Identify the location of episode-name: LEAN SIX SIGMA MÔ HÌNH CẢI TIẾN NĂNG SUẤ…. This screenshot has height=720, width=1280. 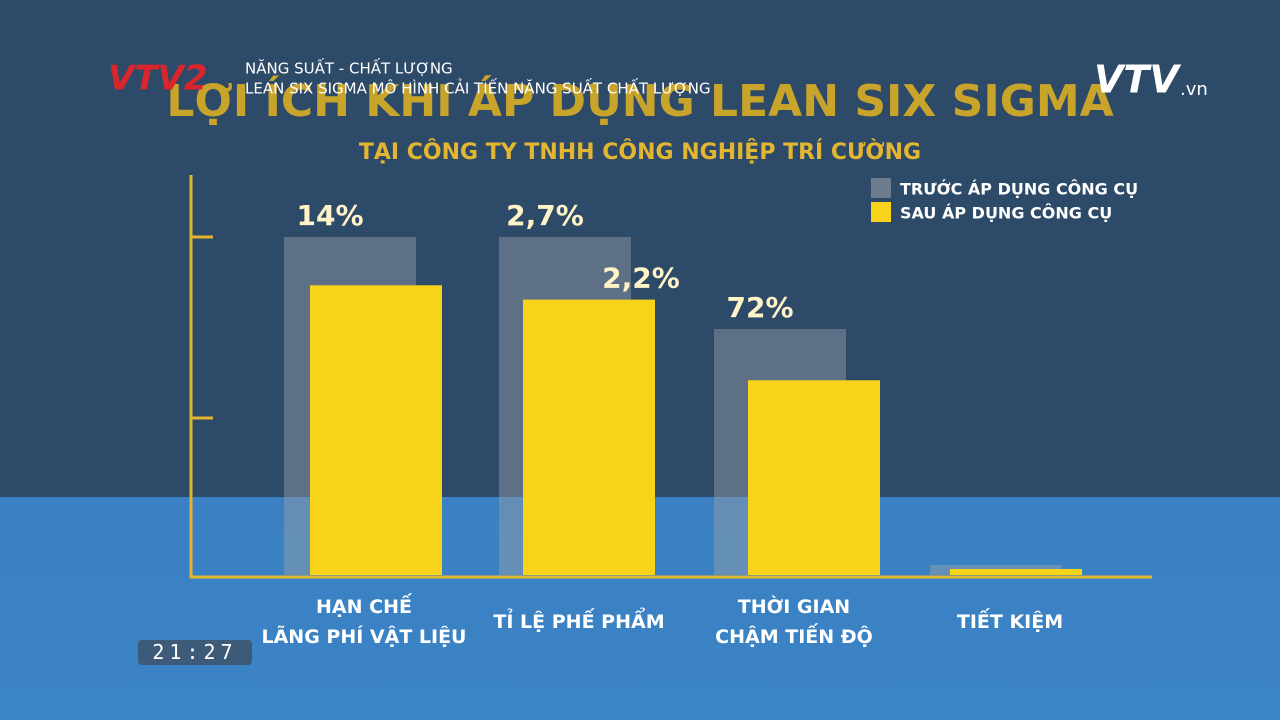
(478, 87).